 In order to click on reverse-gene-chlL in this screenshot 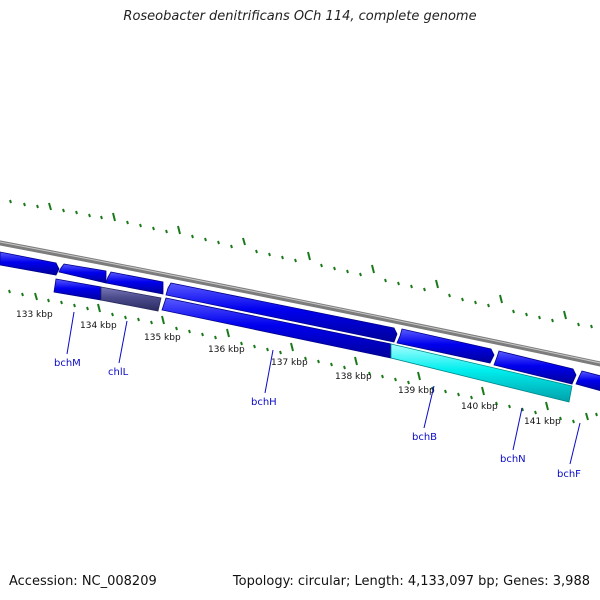, I will do `click(131, 299)`.